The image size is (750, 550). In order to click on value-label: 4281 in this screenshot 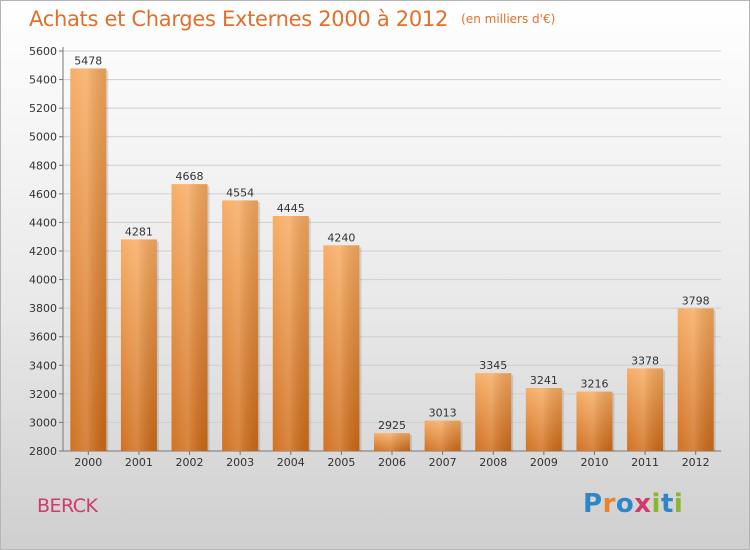, I will do `click(139, 231)`.